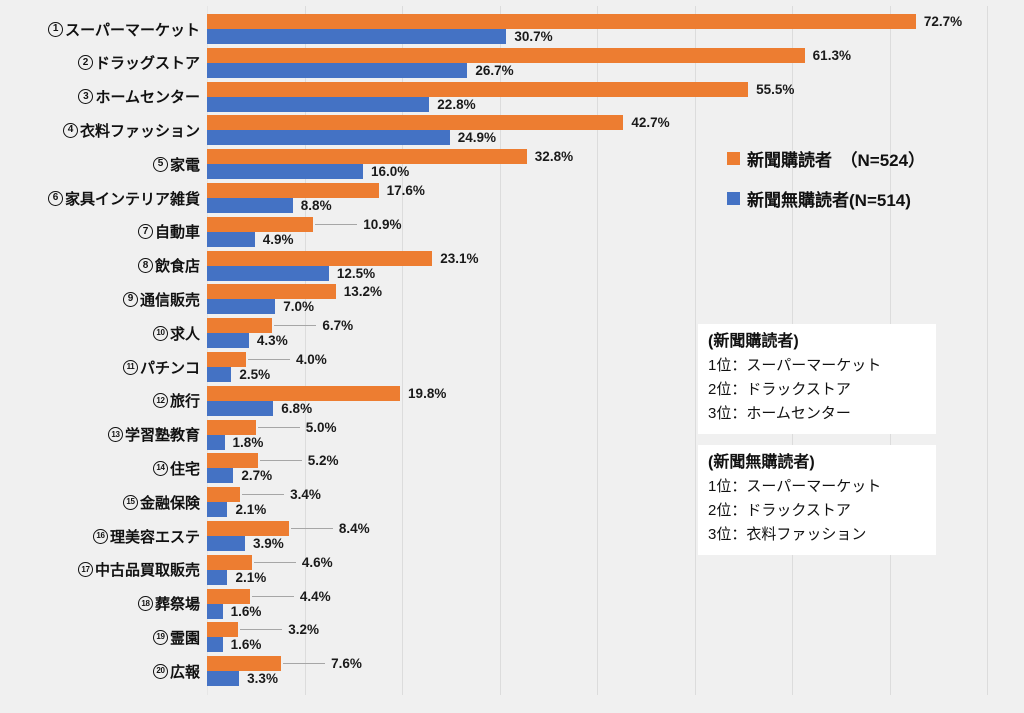  What do you see at coordinates (160, 637) in the screenshot?
I see `circled-number-icon: 19` at bounding box center [160, 637].